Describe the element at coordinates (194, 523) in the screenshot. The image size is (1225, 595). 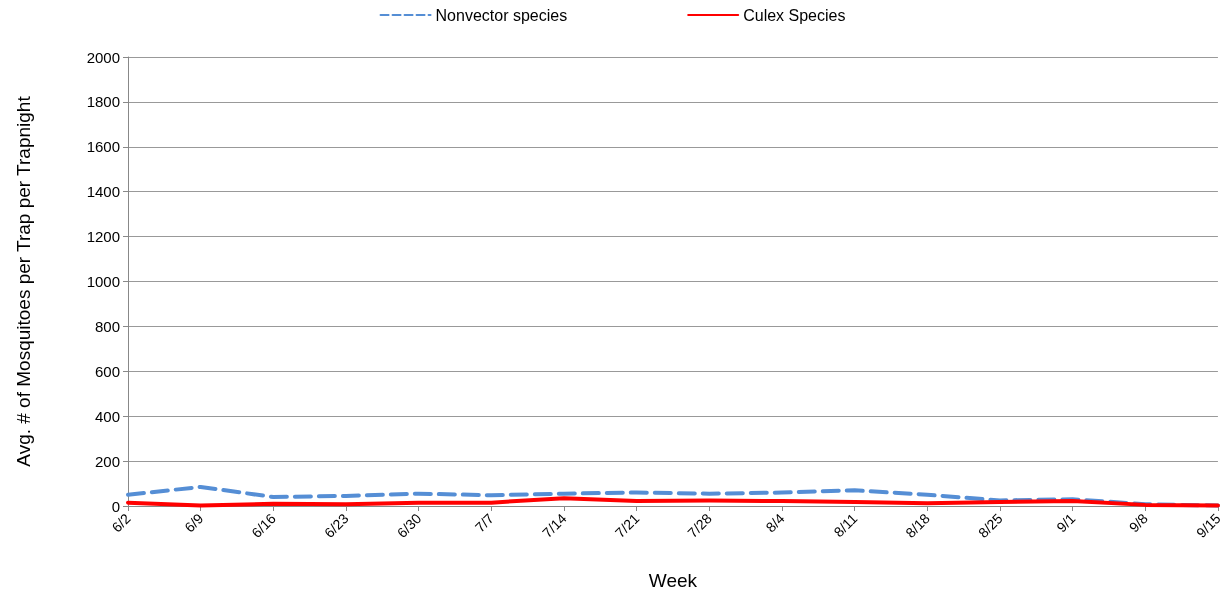
I see `x-tick-label: 6/9` at that location.